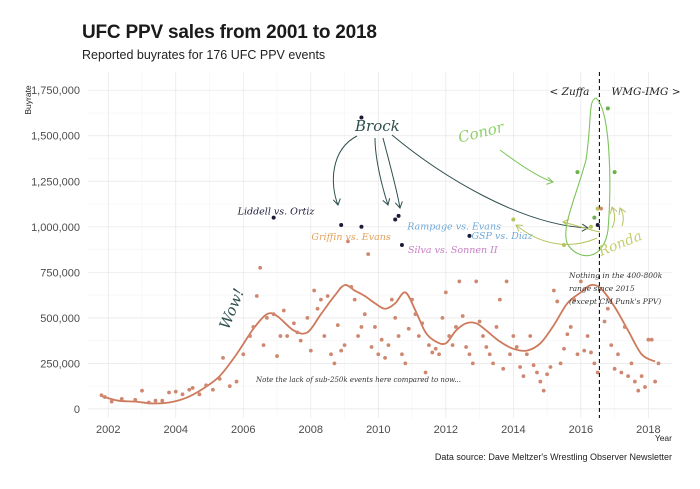 The image size is (700, 489). Describe the element at coordinates (648, 430) in the screenshot. I see `x-tick-label: 2018` at that location.